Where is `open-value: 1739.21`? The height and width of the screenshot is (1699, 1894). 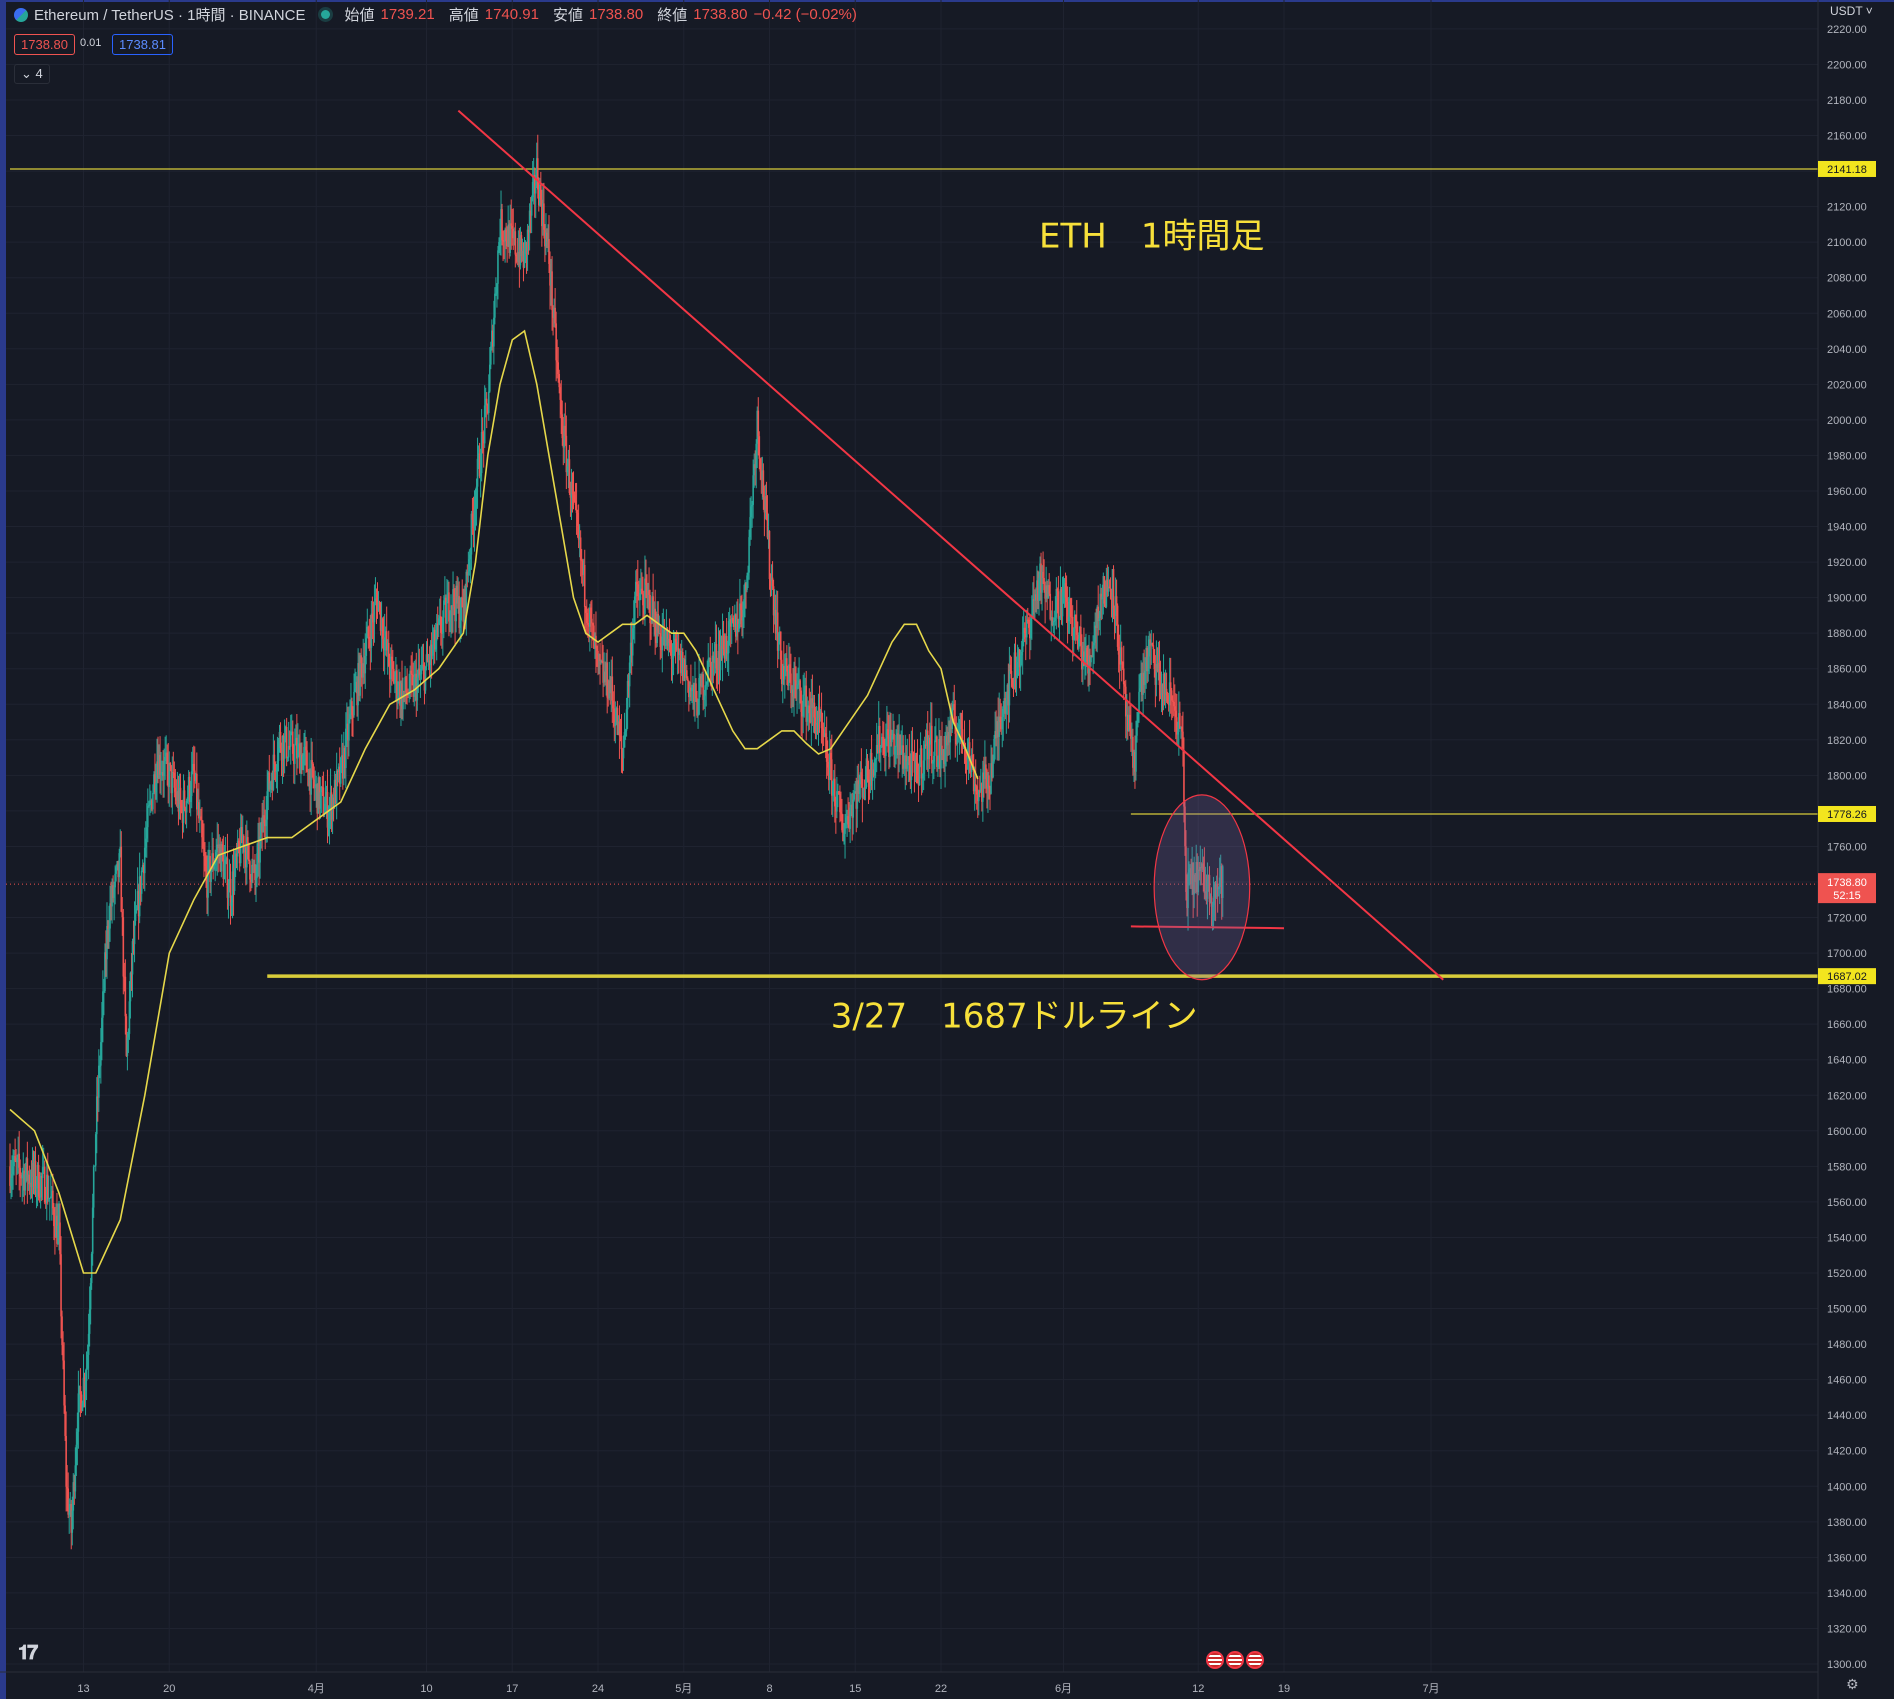 open-value: 1739.21 is located at coordinates (407, 14).